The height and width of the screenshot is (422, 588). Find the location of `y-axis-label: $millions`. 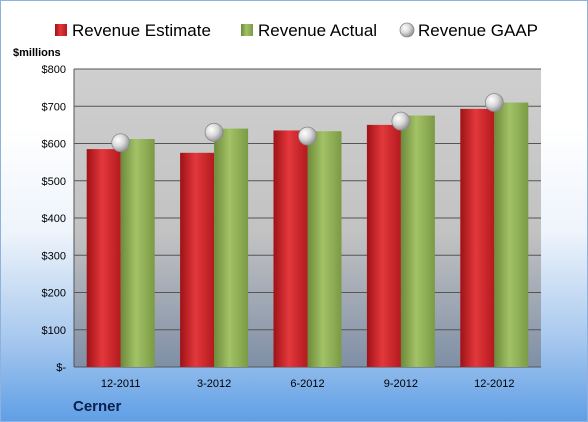

y-axis-label: $millions is located at coordinates (37, 53).